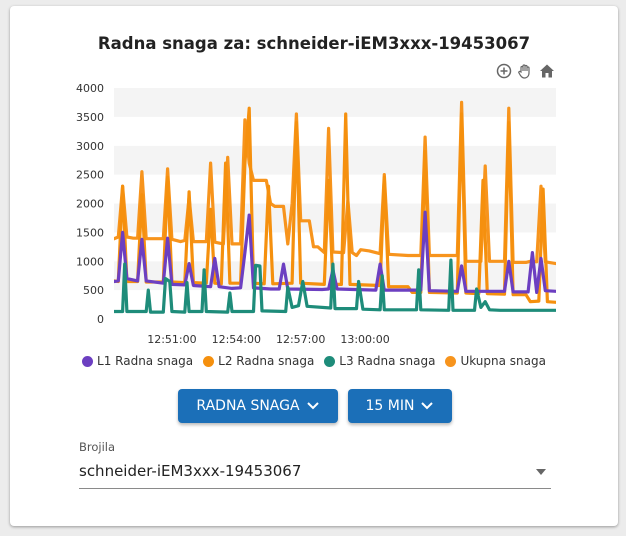  Describe the element at coordinates (90, 88) in the screenshot. I see `y-tick-label: 4000` at that location.